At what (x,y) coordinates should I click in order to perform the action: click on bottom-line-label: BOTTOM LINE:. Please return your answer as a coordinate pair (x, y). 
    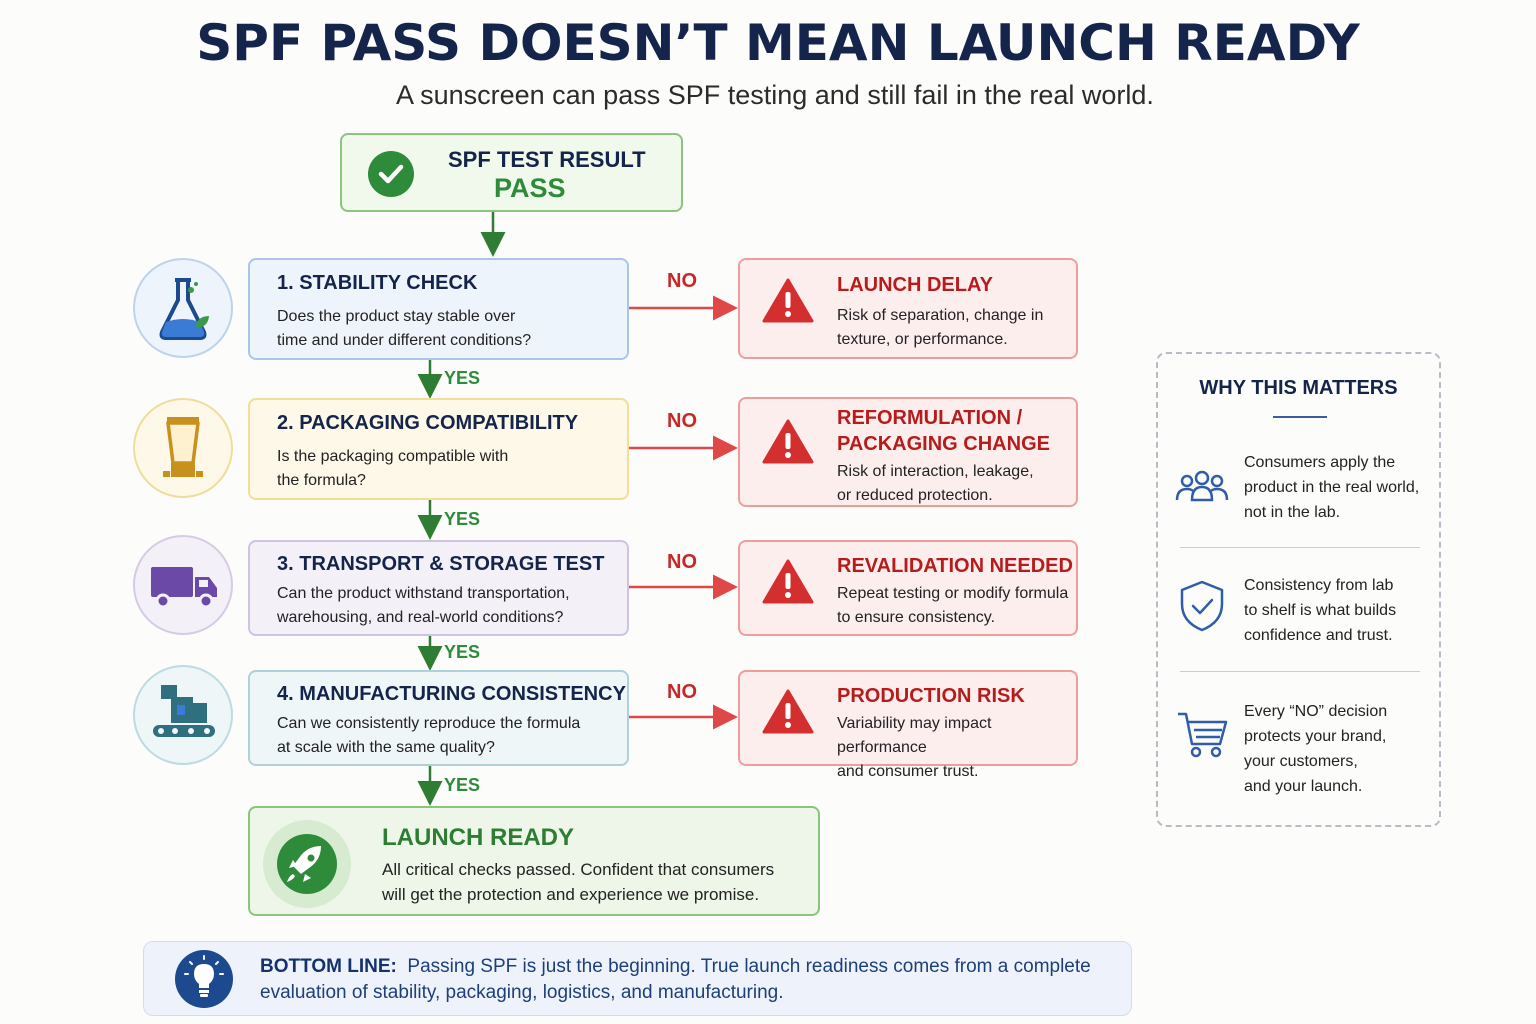
    Looking at the image, I should click on (328, 966).